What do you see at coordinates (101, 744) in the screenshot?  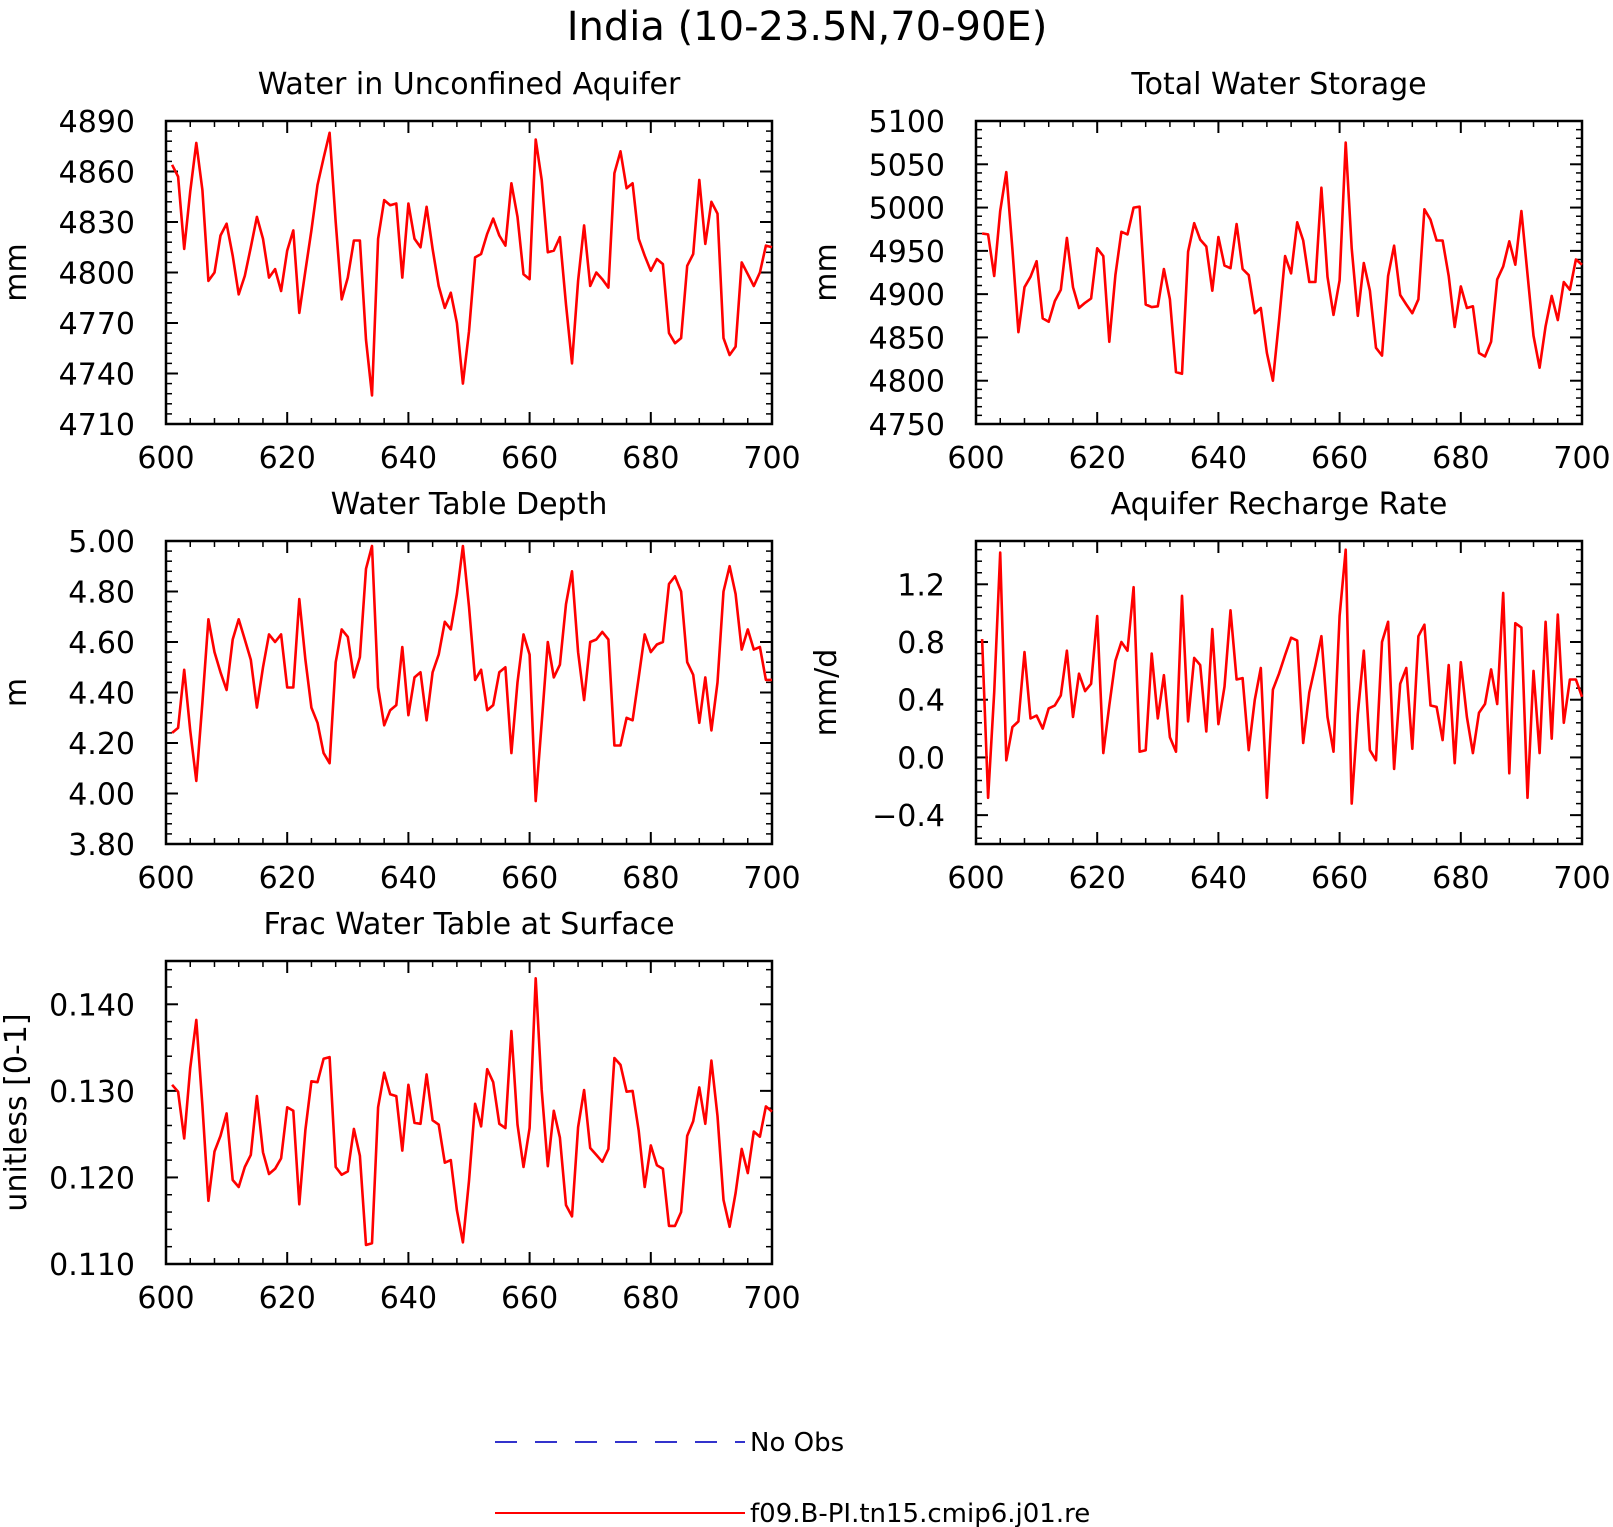 I see `y-tick-label: 4.20` at bounding box center [101, 744].